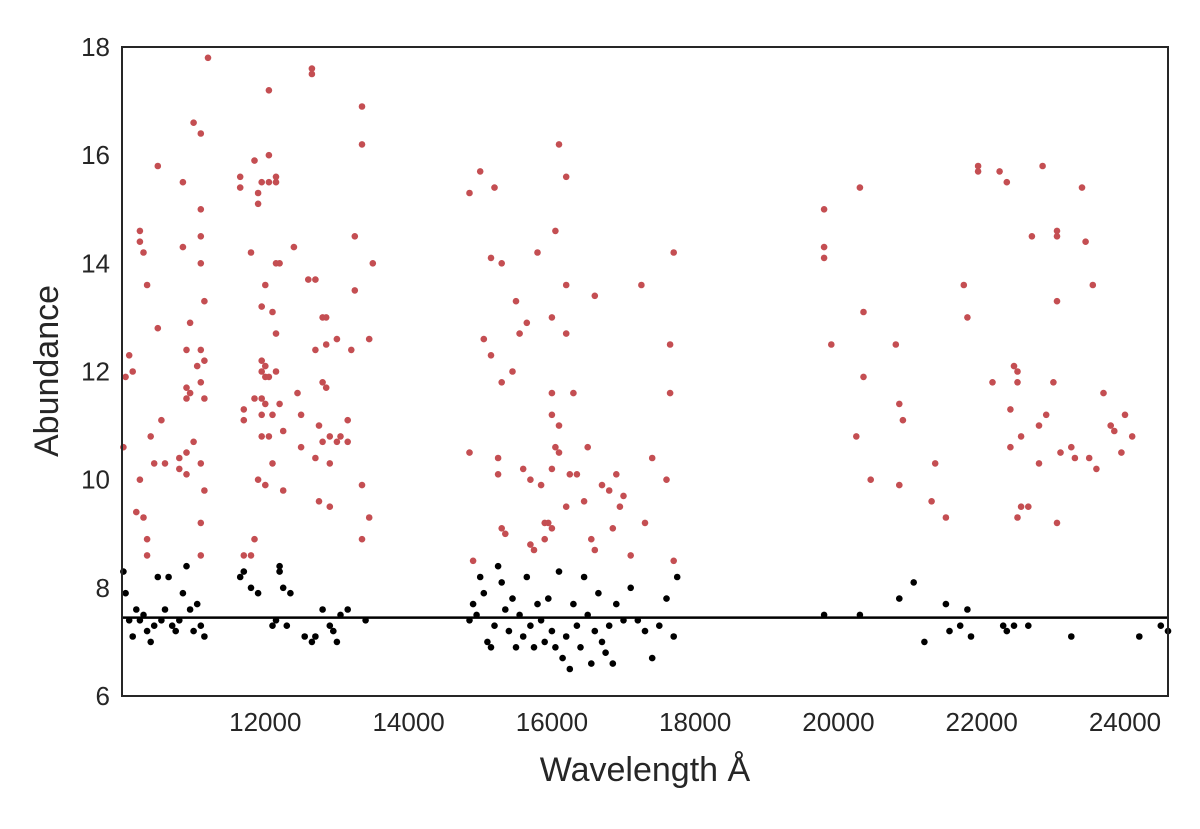 This screenshot has width=1200, height=829. What do you see at coordinates (838, 722) in the screenshot?
I see `x-tick-label-20000: 20000` at bounding box center [838, 722].